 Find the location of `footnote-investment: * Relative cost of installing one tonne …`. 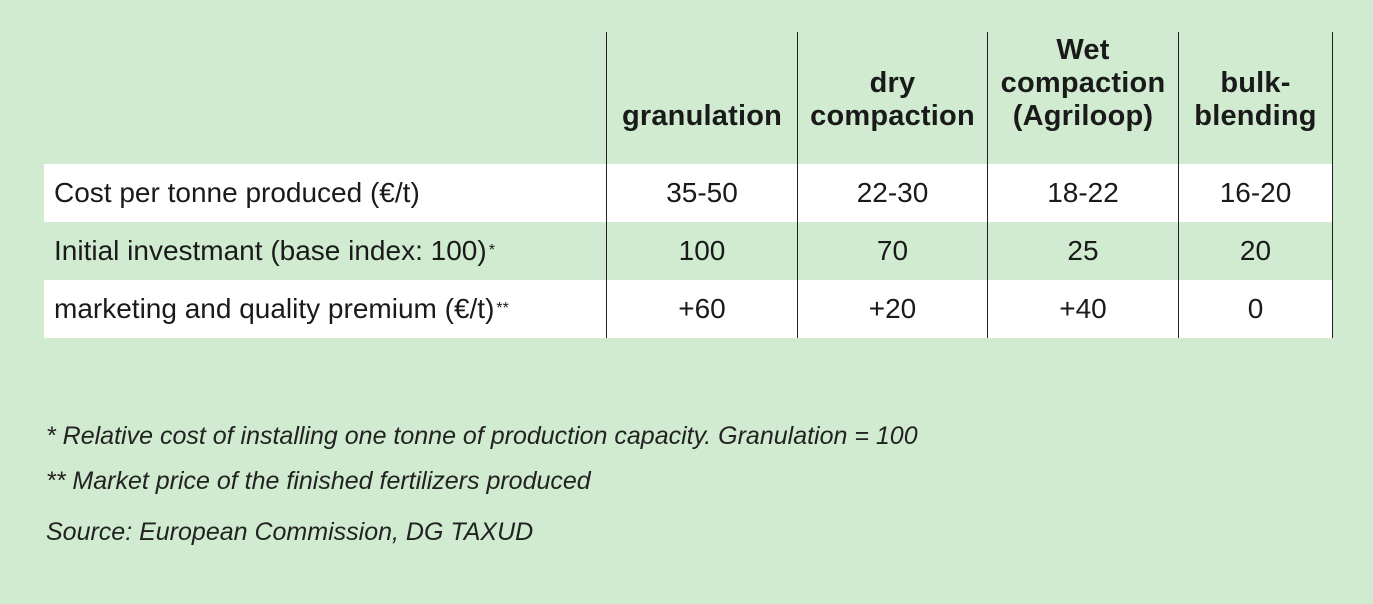

footnote-investment: * Relative cost of installing one tonne … is located at coordinates (482, 436).